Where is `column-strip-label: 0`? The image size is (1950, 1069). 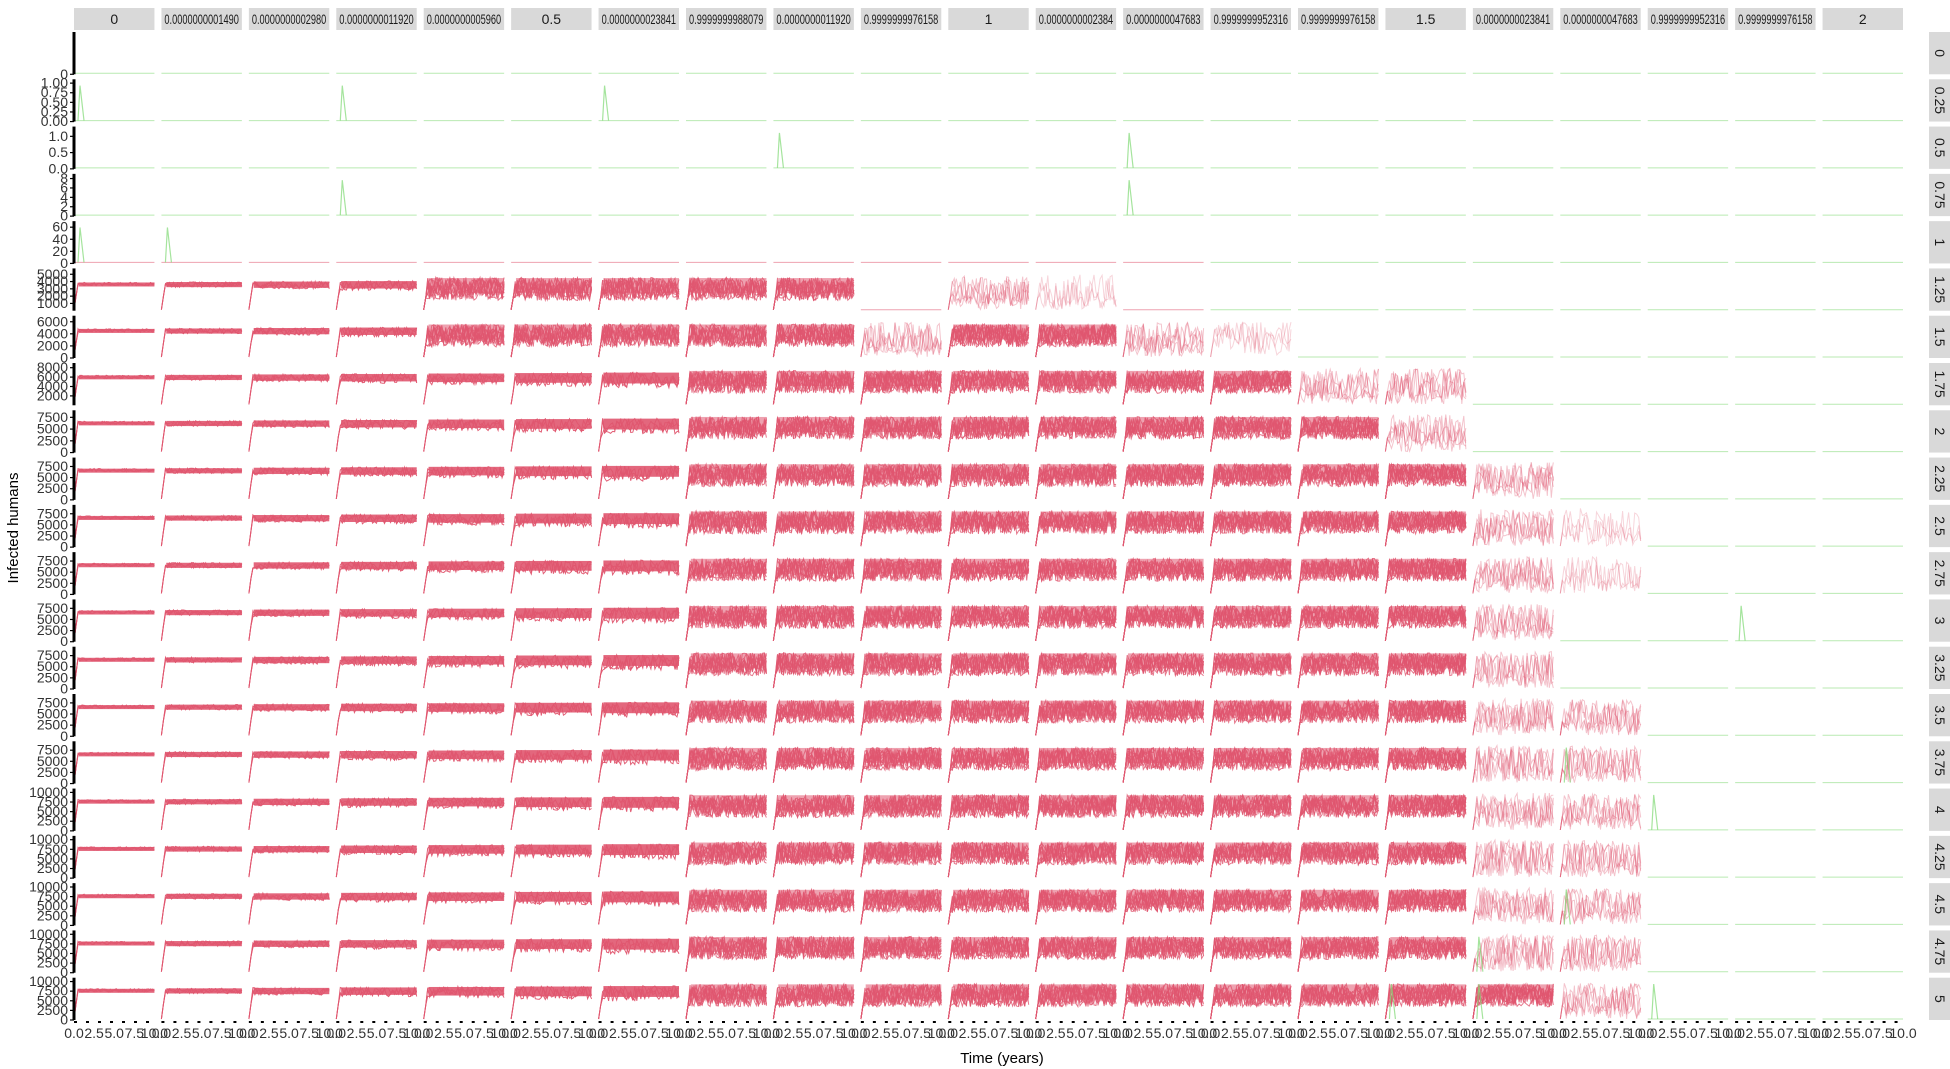 column-strip-label: 0 is located at coordinates (114, 19).